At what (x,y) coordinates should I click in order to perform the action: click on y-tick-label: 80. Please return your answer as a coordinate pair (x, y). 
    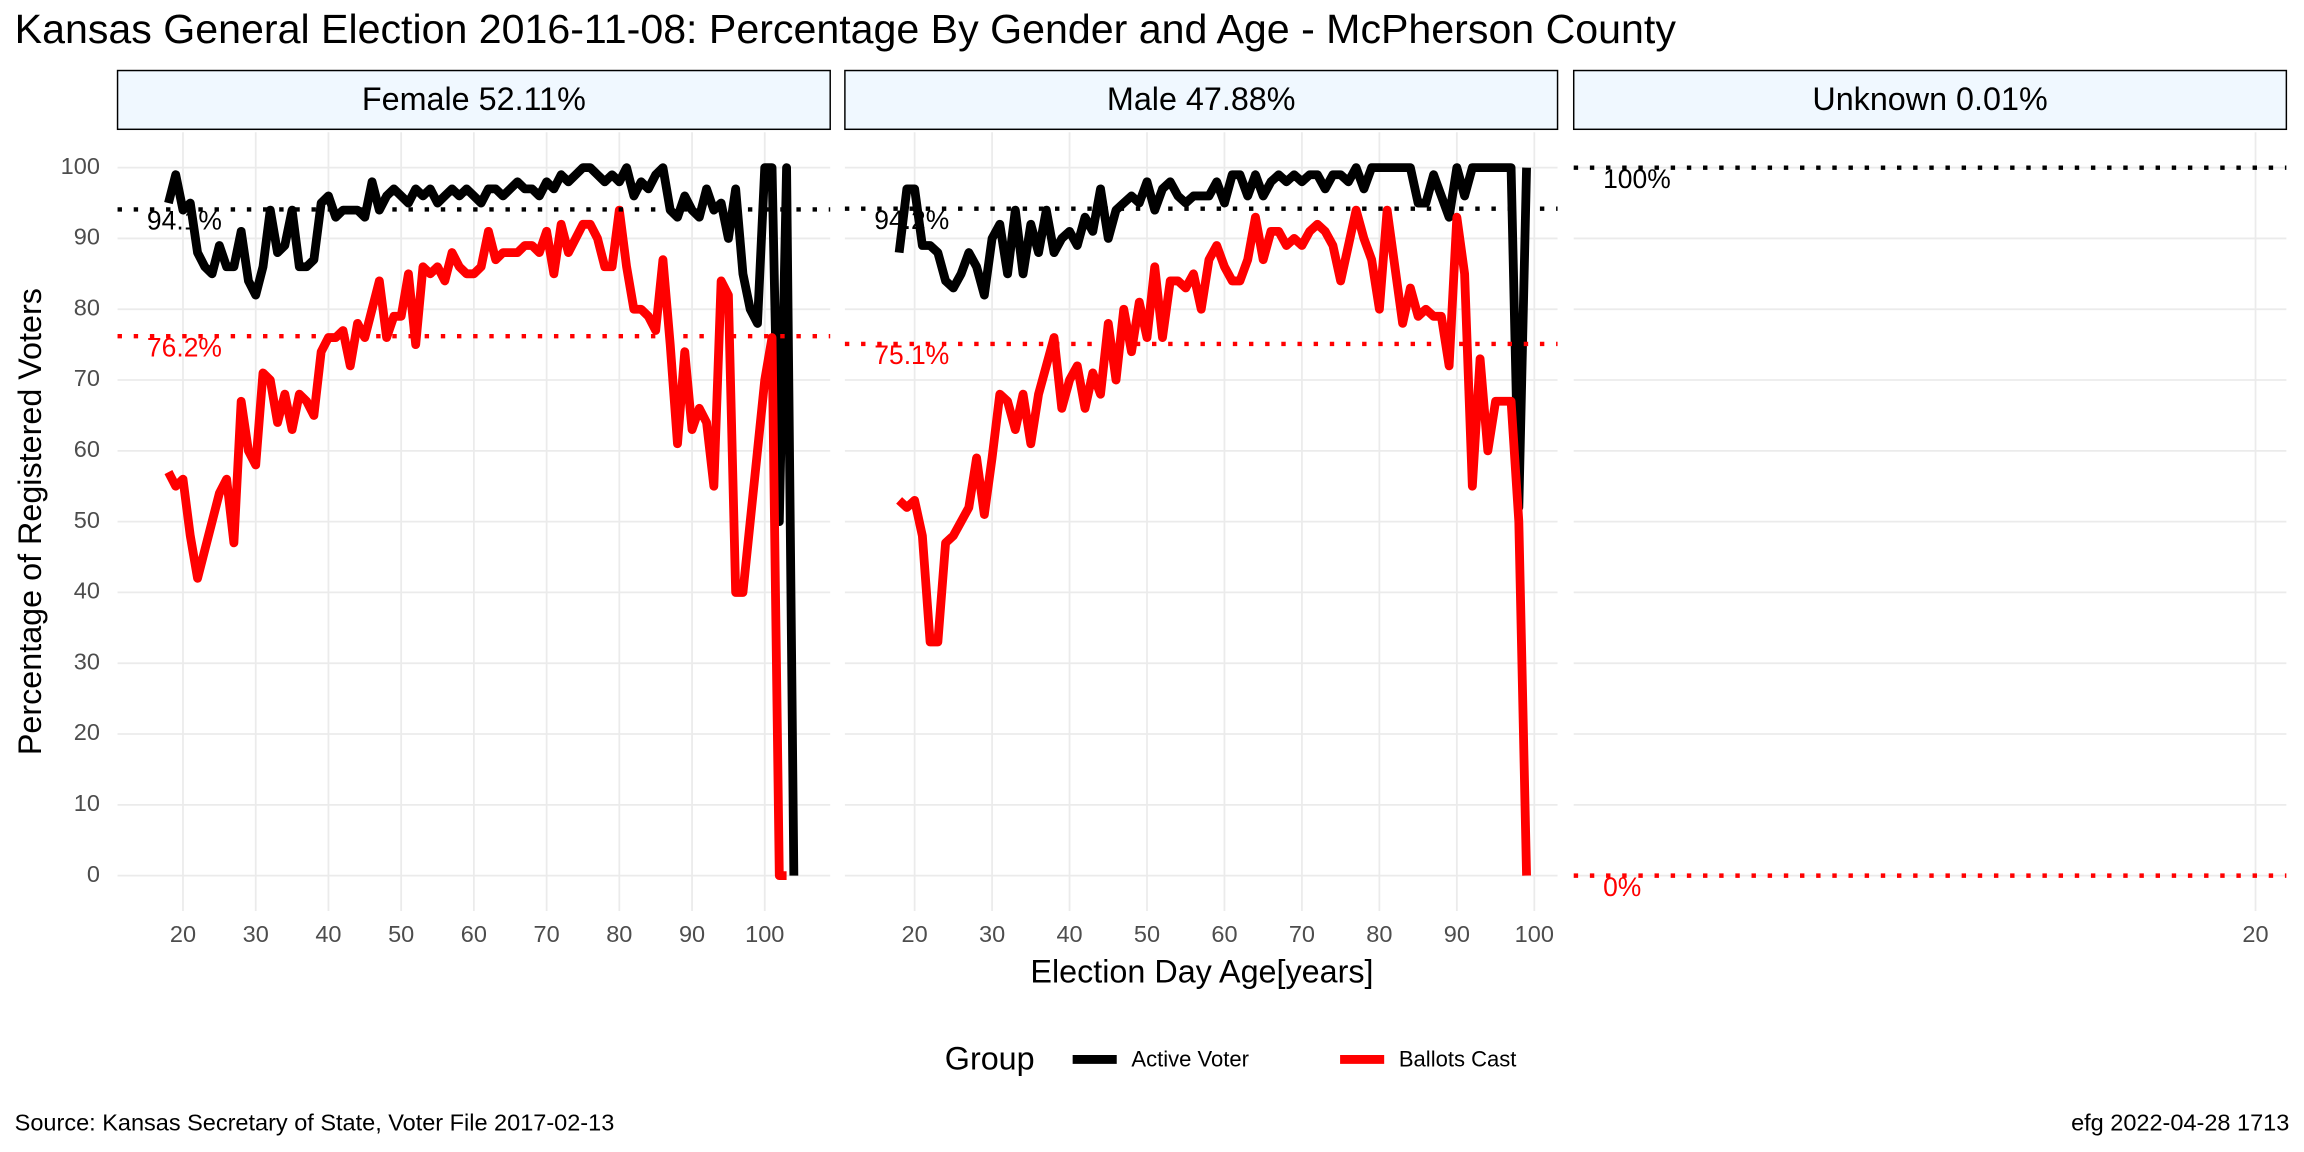
    Looking at the image, I should click on (87, 307).